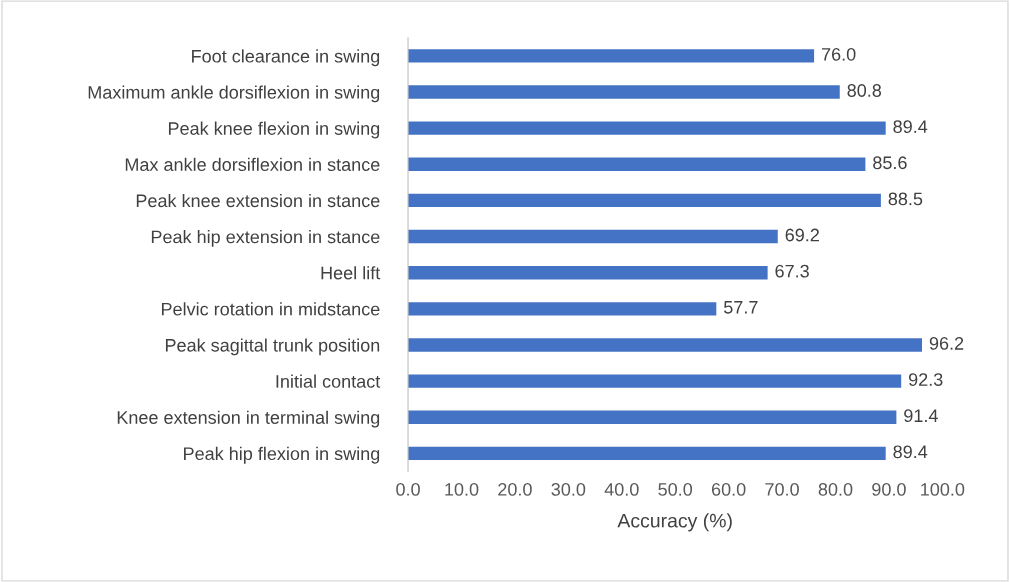 The width and height of the screenshot is (1010, 582). Describe the element at coordinates (248, 419) in the screenshot. I see `y-tick-label: Knee extension in terminal swing` at that location.